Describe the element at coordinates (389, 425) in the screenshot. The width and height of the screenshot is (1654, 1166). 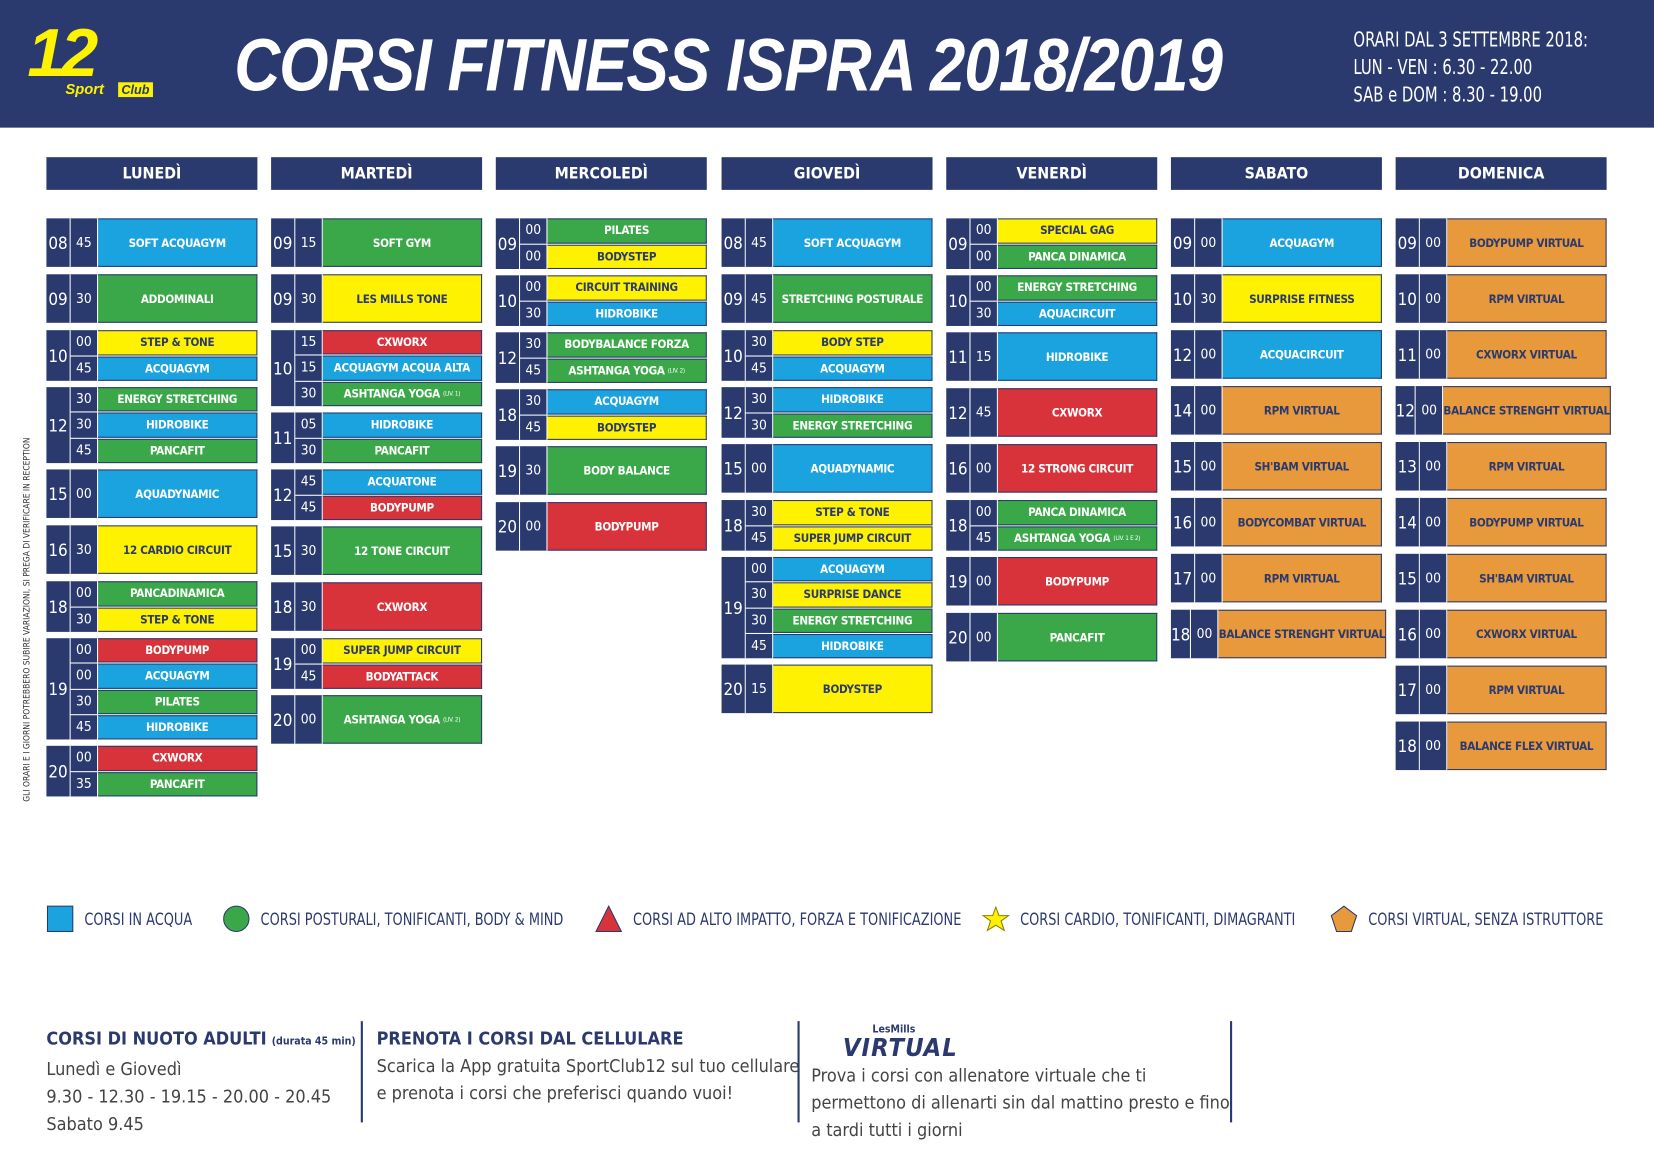
I see `slot: 05 HIDROBIKE` at that location.